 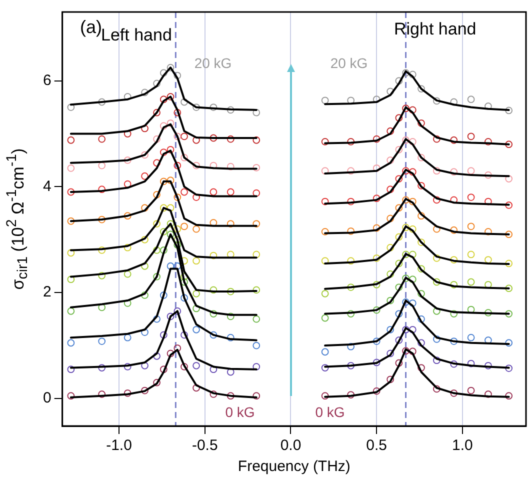 I want to click on x-tick-label: 0.0, so click(x=291, y=445).